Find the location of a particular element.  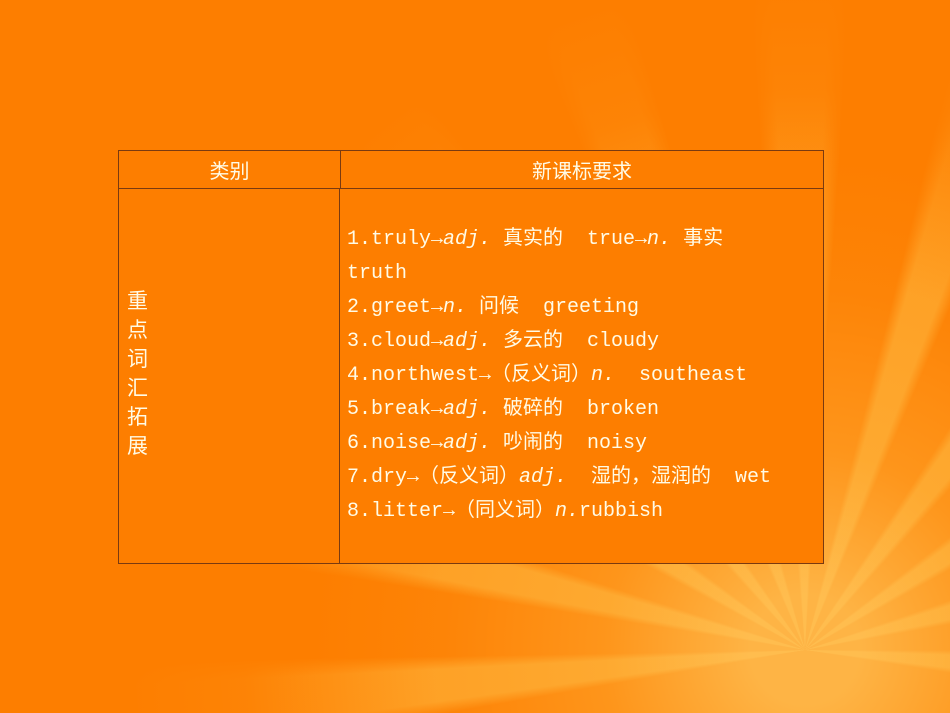

vocab-line: 5.break→adj. 破碎的 broken is located at coordinates (585, 410).